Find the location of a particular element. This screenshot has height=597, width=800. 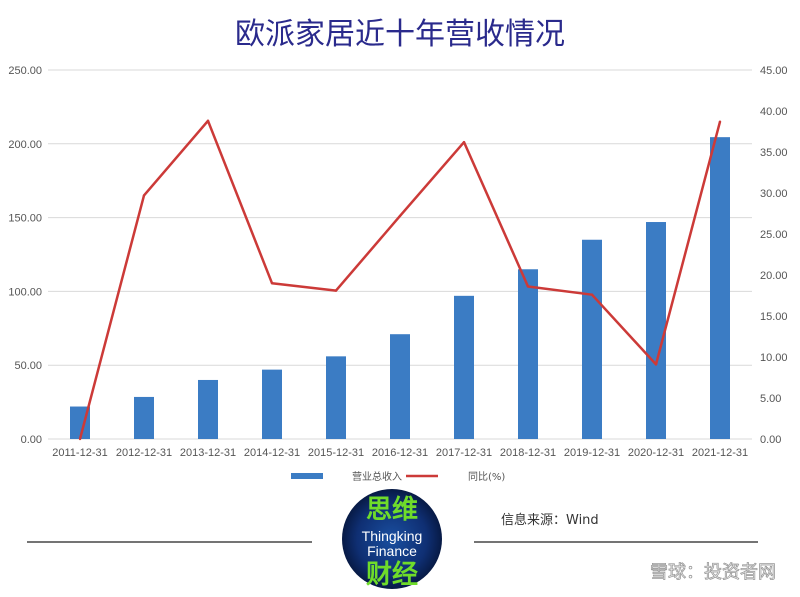

x-tick-label: 2013-12-31 is located at coordinates (208, 453).